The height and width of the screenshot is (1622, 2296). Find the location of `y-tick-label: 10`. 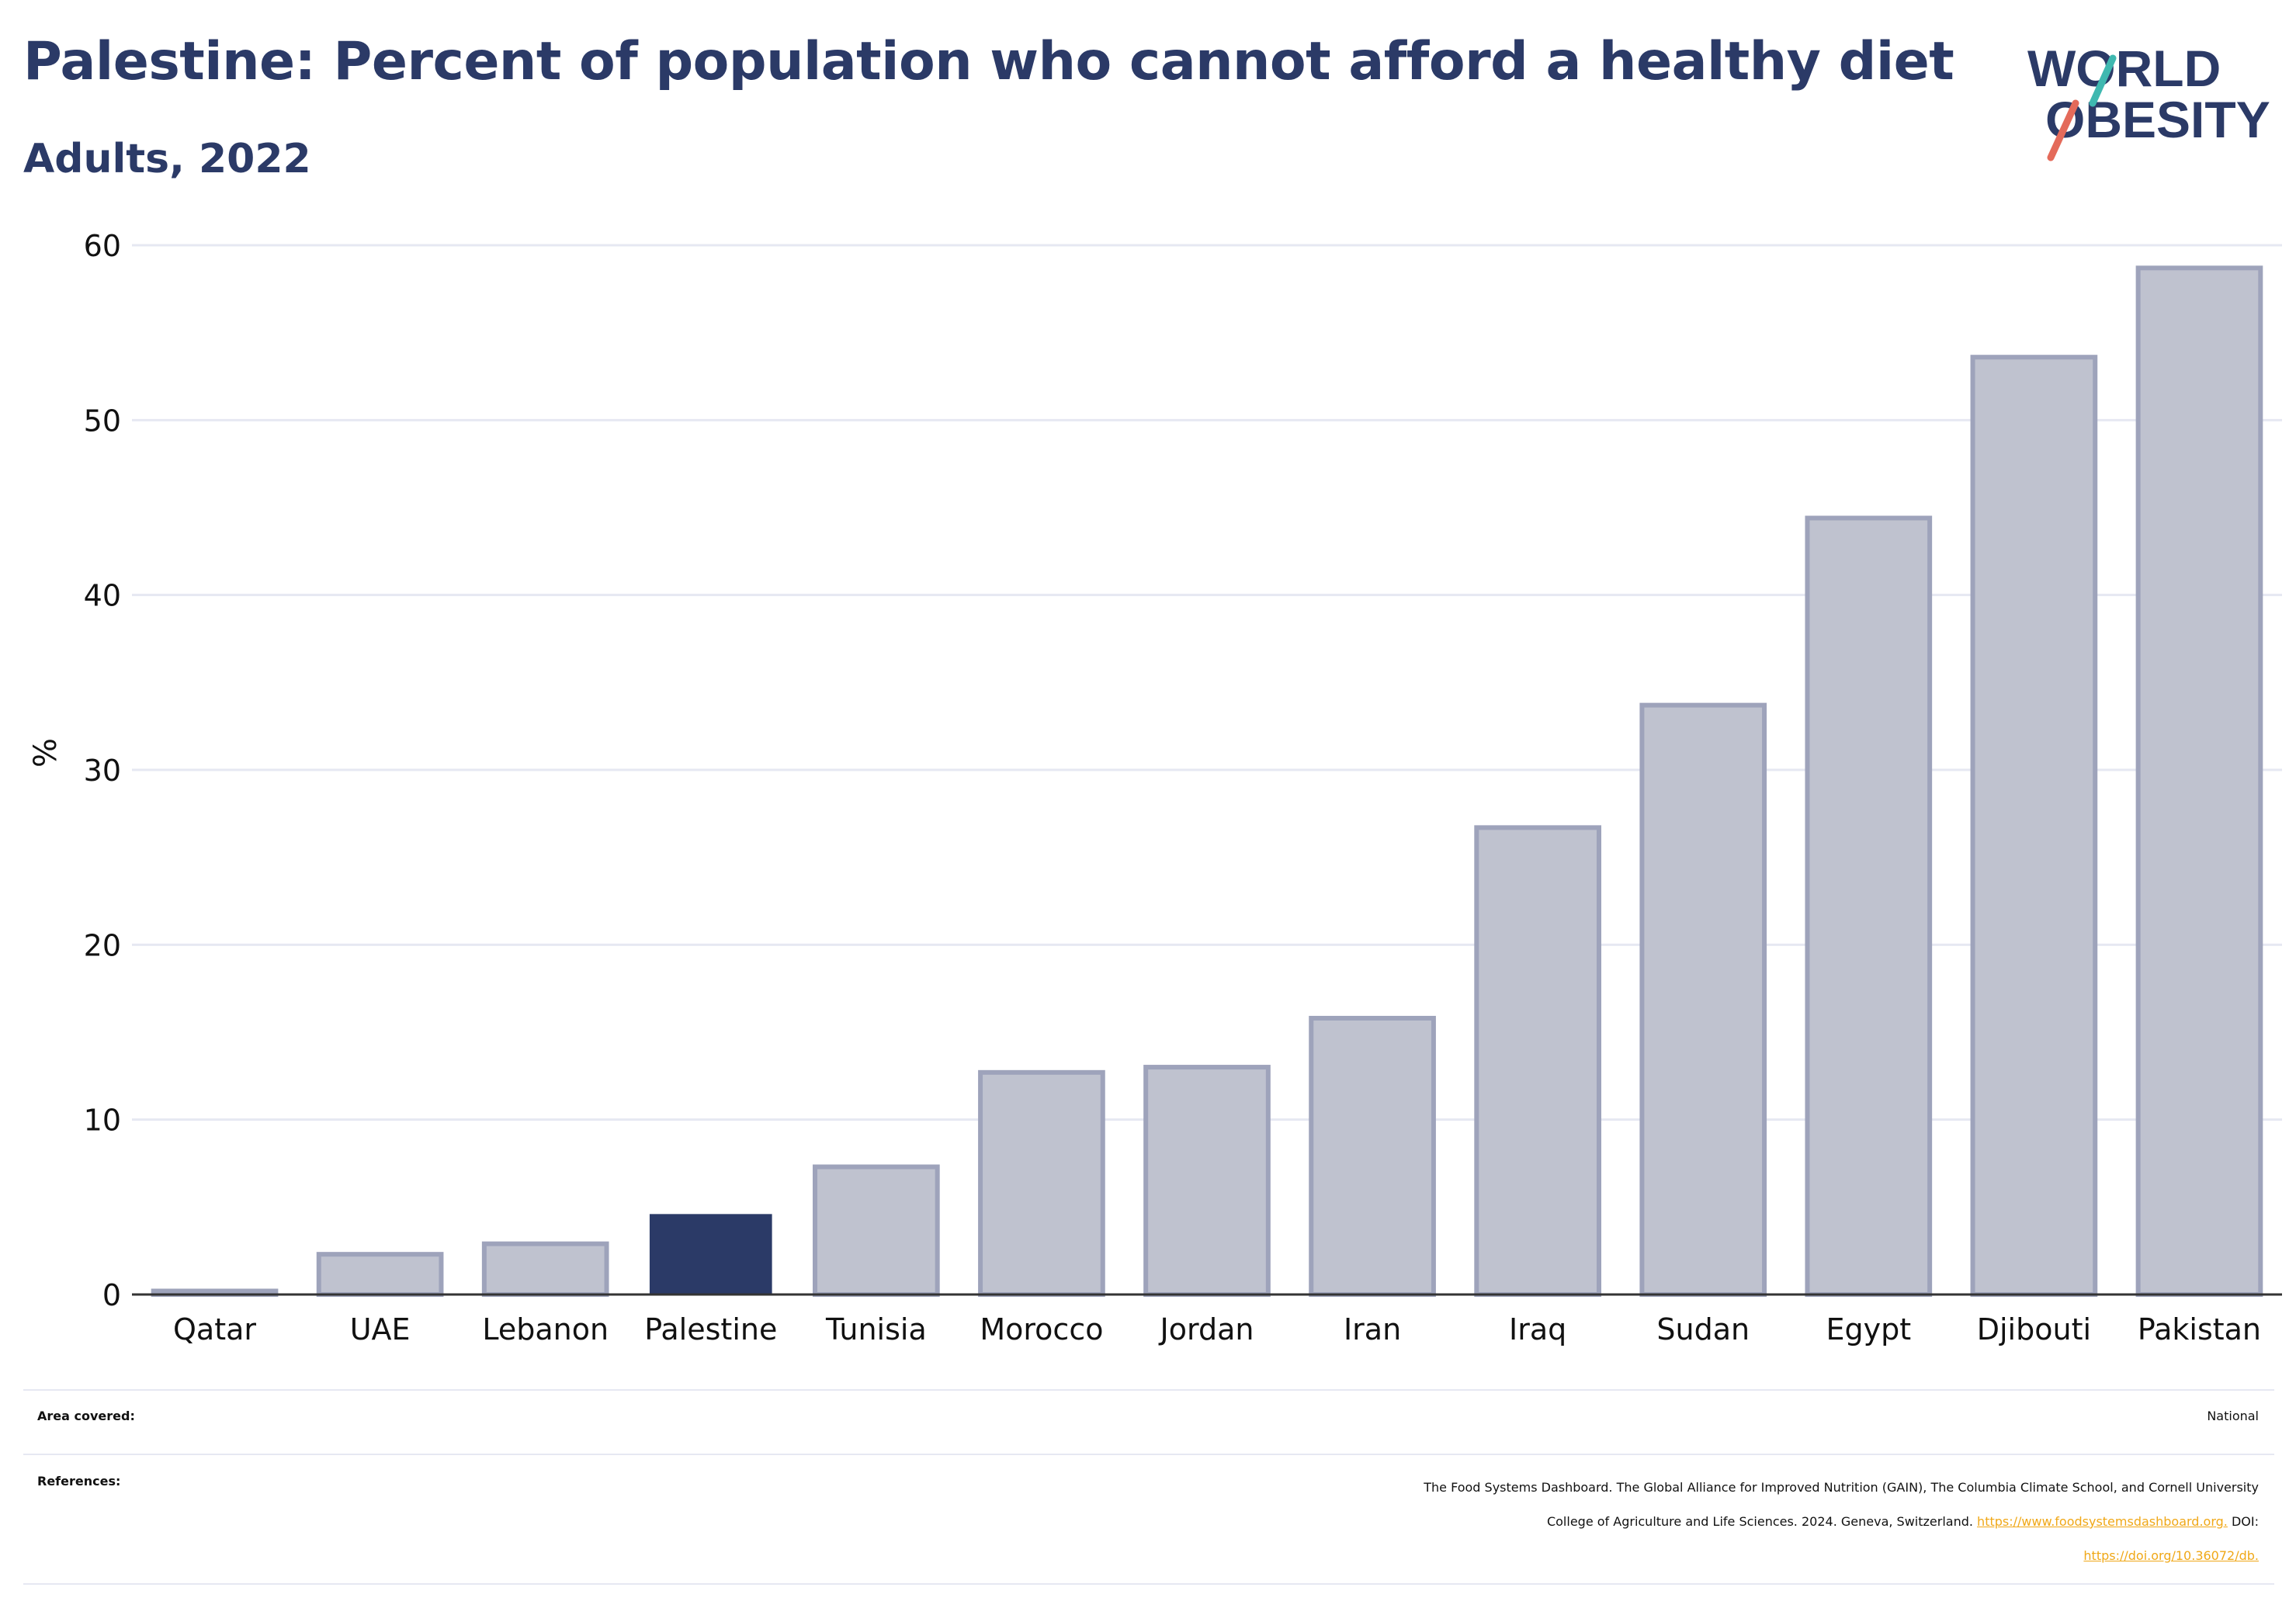

y-tick-label: 10 is located at coordinates (102, 1121).